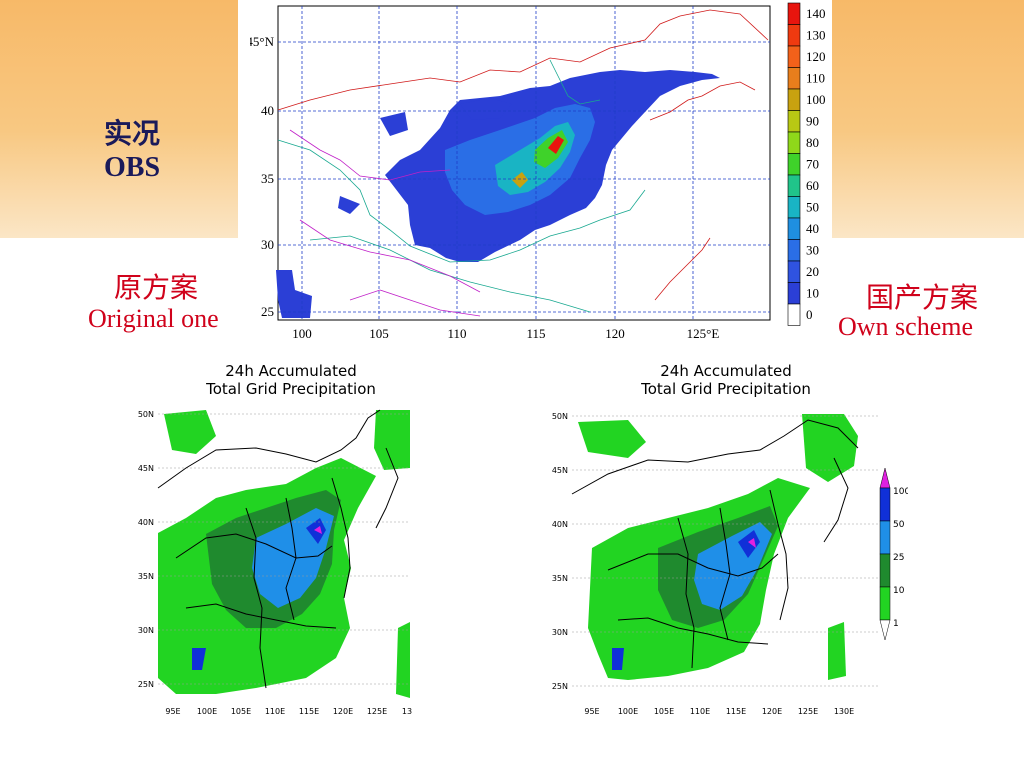 The width and height of the screenshot is (1024, 768). What do you see at coordinates (844, 711) in the screenshot?
I see `sim-lon-label: 130E` at bounding box center [844, 711].